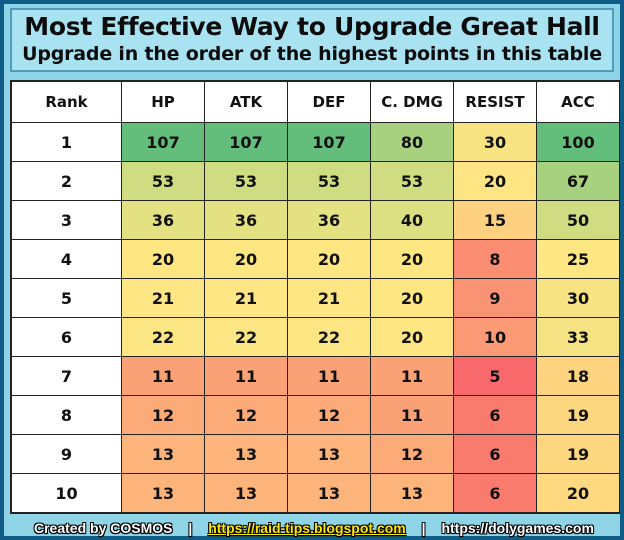 This screenshot has height=540, width=624. What do you see at coordinates (578, 220) in the screenshot?
I see `cell-acc: 50` at bounding box center [578, 220].